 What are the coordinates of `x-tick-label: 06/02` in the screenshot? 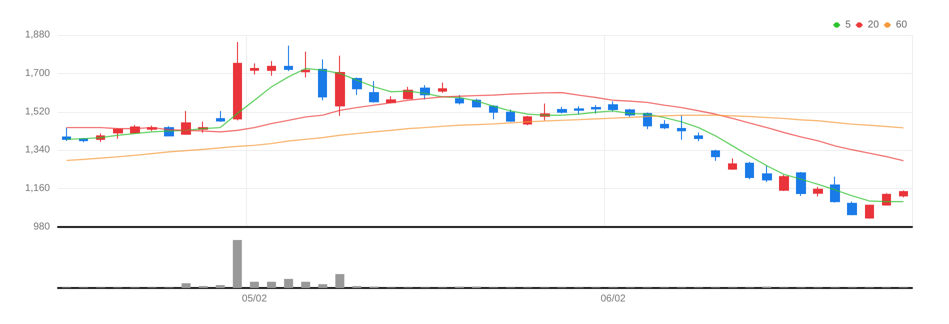 It's located at (613, 299).